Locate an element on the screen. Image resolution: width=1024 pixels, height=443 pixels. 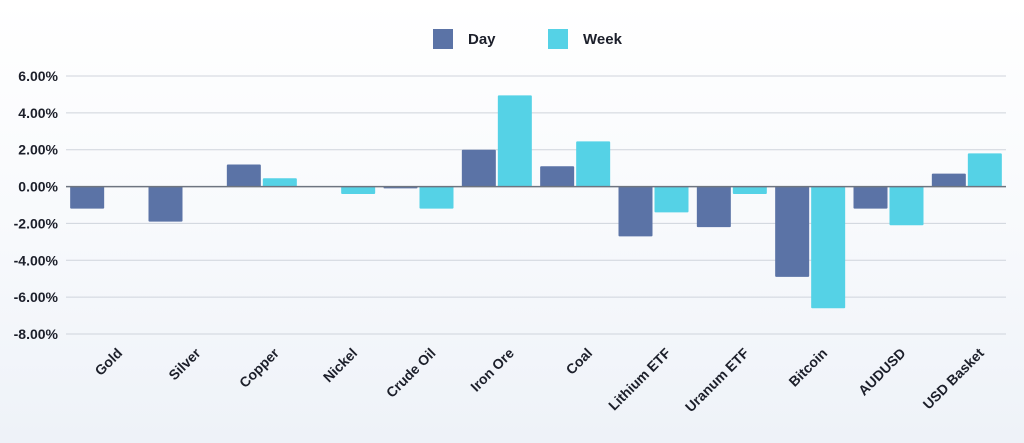
y-tick-label: -6.00% is located at coordinates (36, 297).